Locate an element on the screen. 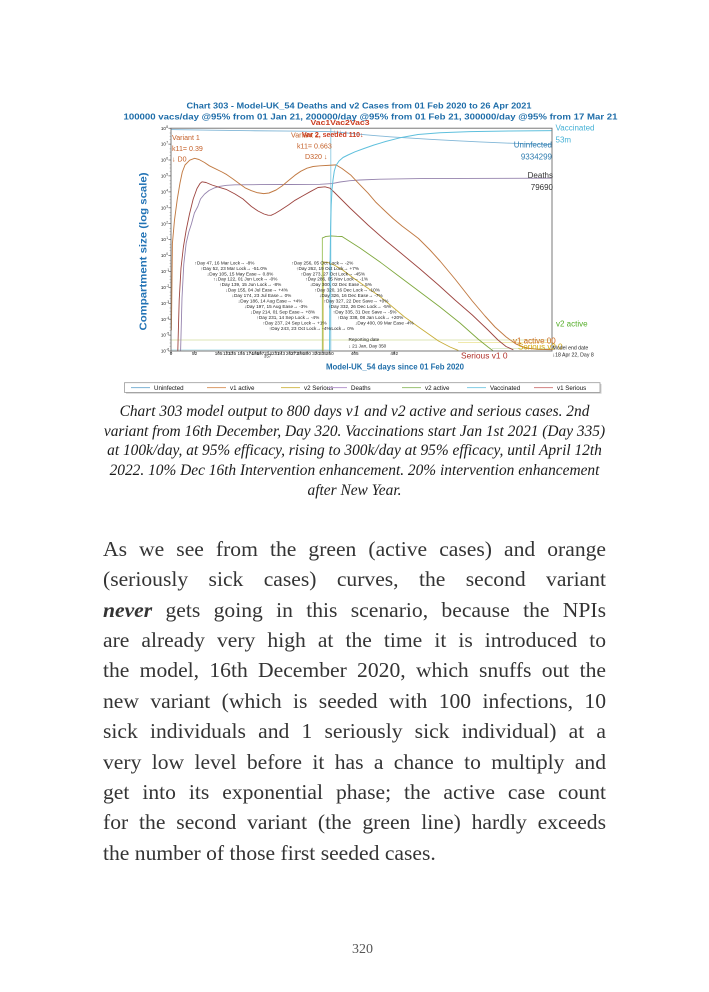 The image size is (709, 992). svg-text: Serious v1 0 is located at coordinates (484, 356).